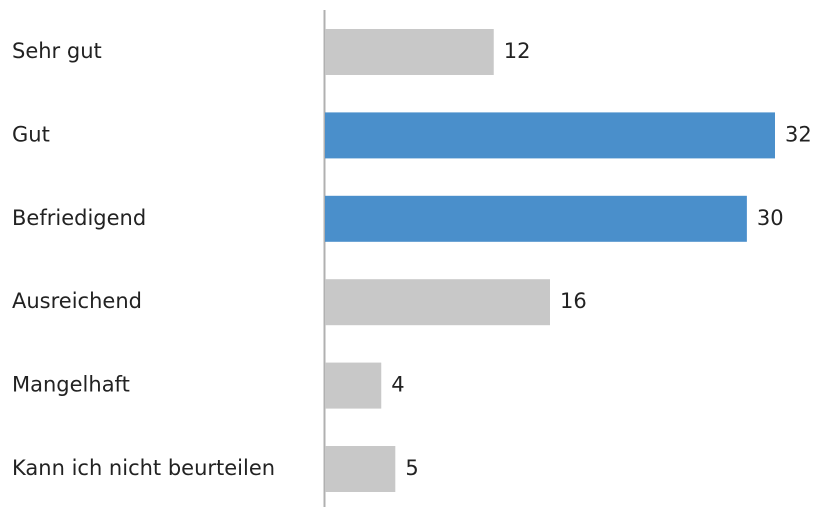  I want to click on category-label: Kann ich nicht beurteilen, so click(143, 468).